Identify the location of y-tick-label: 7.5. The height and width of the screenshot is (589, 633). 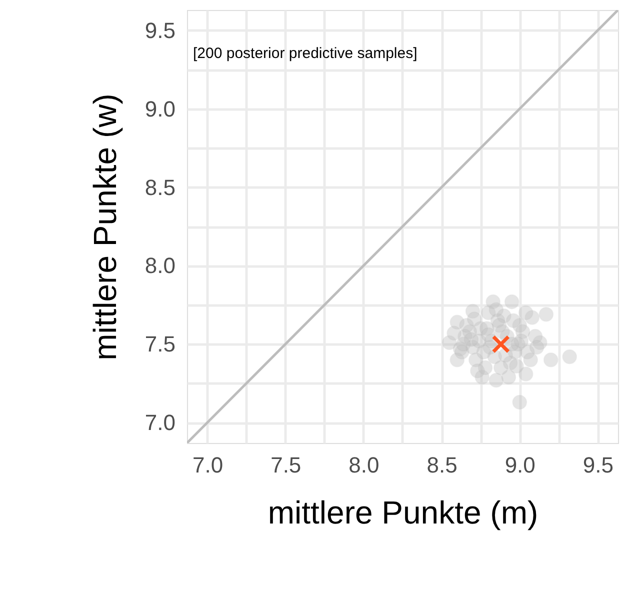
(160, 344).